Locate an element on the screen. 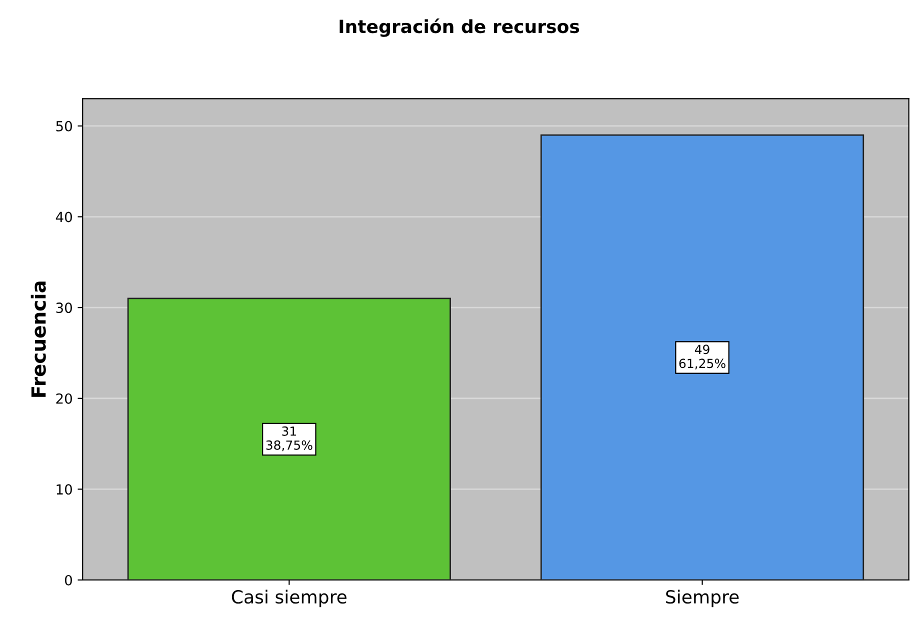 This screenshot has width=918, height=617. chart-title: Integración de recursos is located at coordinates (460, 27).